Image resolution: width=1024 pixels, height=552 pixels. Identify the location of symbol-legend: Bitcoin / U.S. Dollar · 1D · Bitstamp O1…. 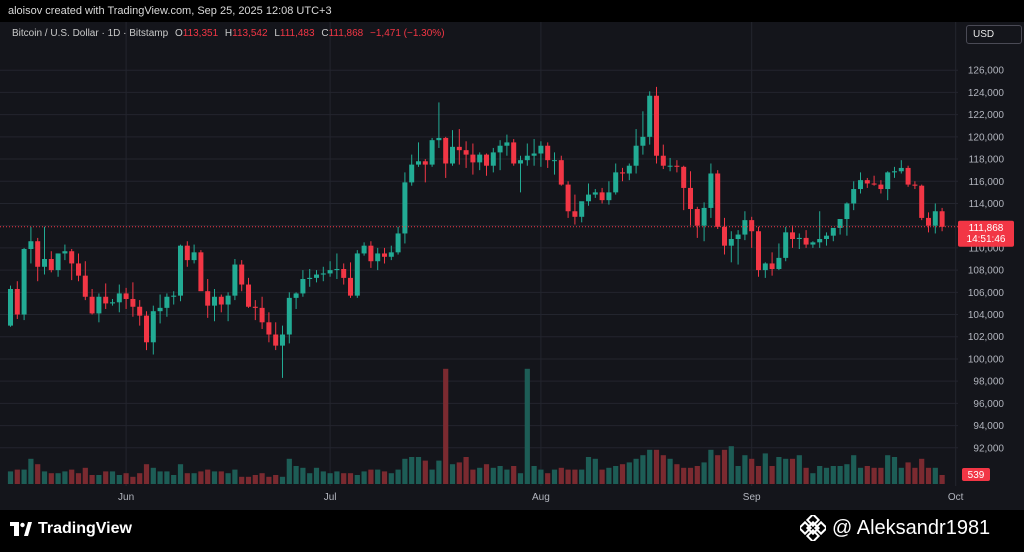
(228, 33).